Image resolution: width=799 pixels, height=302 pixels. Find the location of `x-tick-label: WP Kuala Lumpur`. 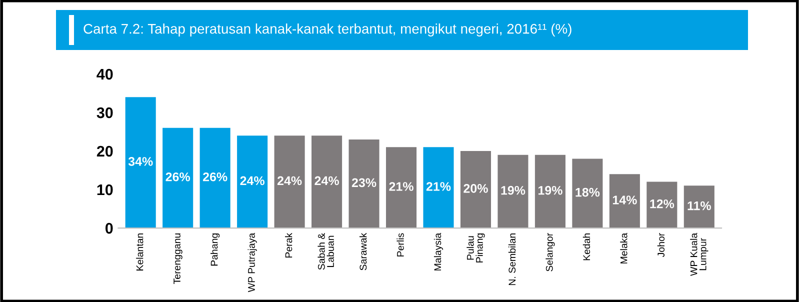

x-tick-label: WP Kuala Lumpur is located at coordinates (699, 254).